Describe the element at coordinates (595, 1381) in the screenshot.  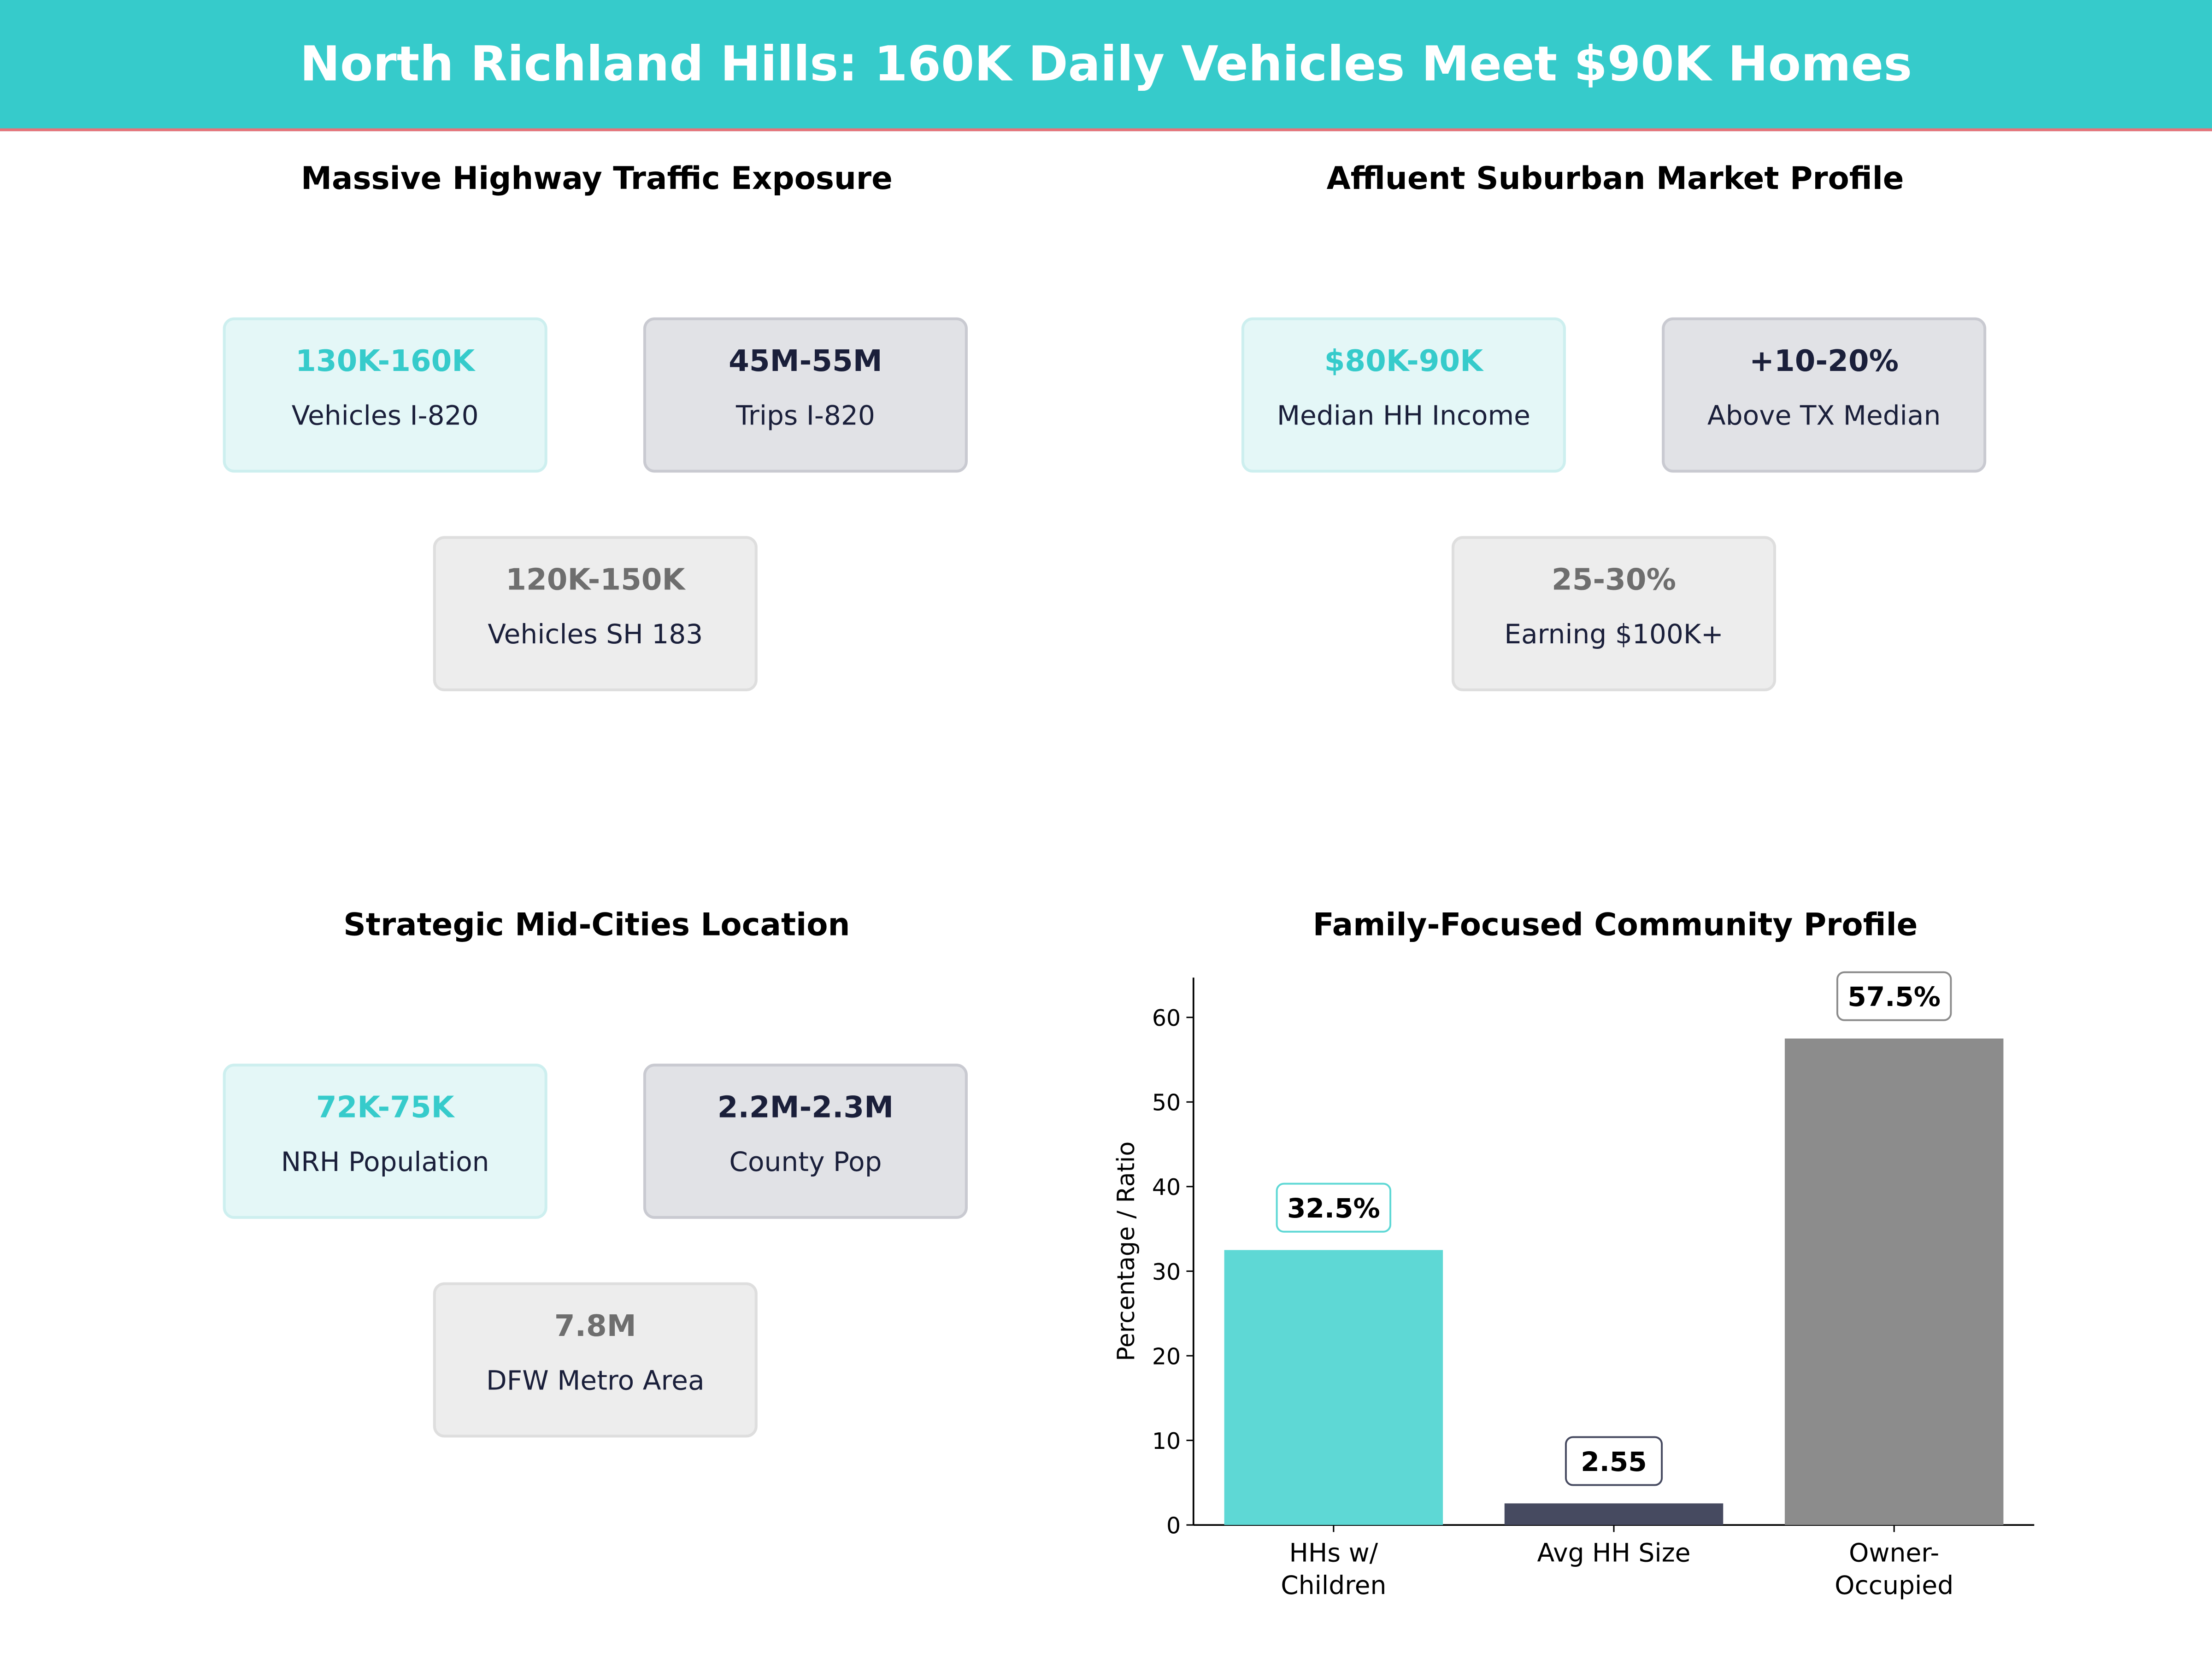
I see `metric-label: DFW Metro Area` at that location.